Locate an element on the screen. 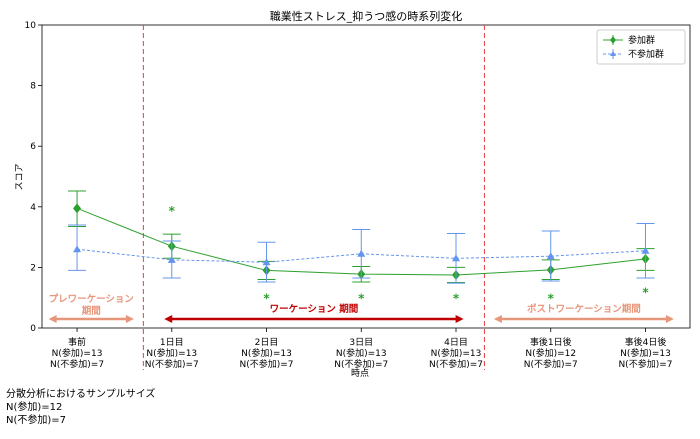 The width and height of the screenshot is (700, 439). x-axis-label: 時点 is located at coordinates (360, 373).